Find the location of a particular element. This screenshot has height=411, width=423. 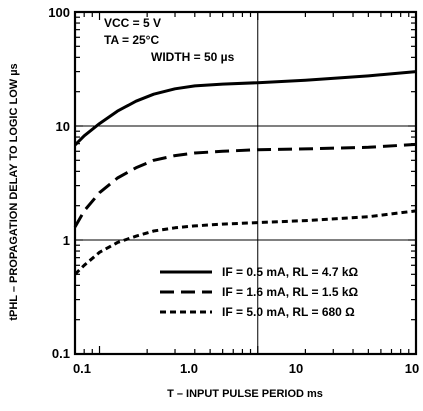

x-tick-label: 0.1 is located at coordinates (82, 368).